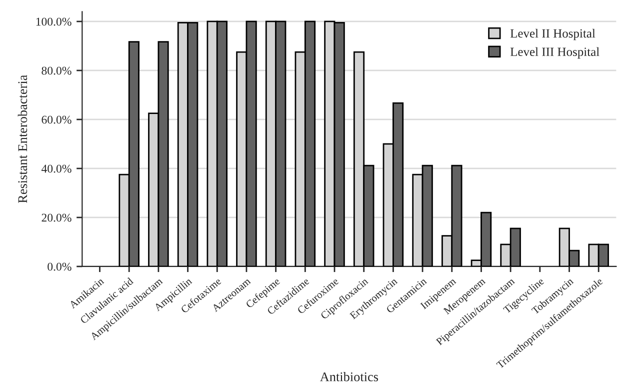 The width and height of the screenshot is (632, 389). I want to click on y-tick-label: 0.0%, so click(60, 266).